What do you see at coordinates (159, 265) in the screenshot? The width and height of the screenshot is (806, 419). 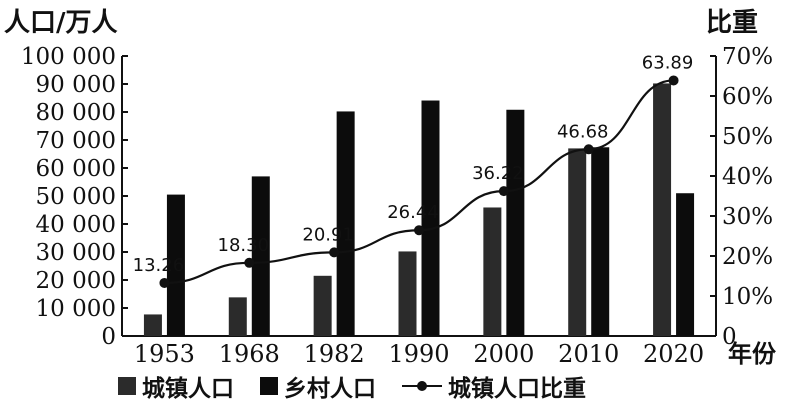 I see `ratio-data-label: 13.26` at bounding box center [159, 265].